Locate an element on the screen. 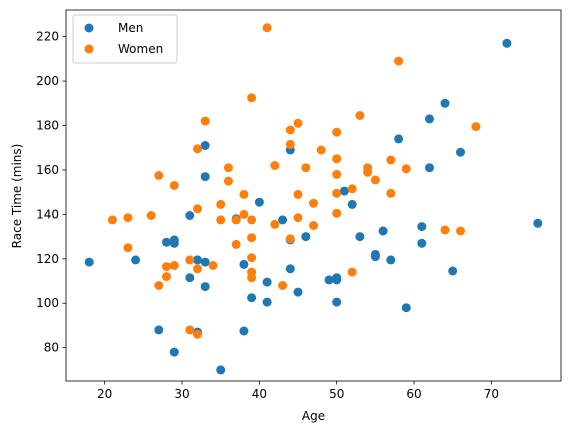 This screenshot has width=571, height=432. y-axis-label: Race Time (mins) is located at coordinates (17, 196).